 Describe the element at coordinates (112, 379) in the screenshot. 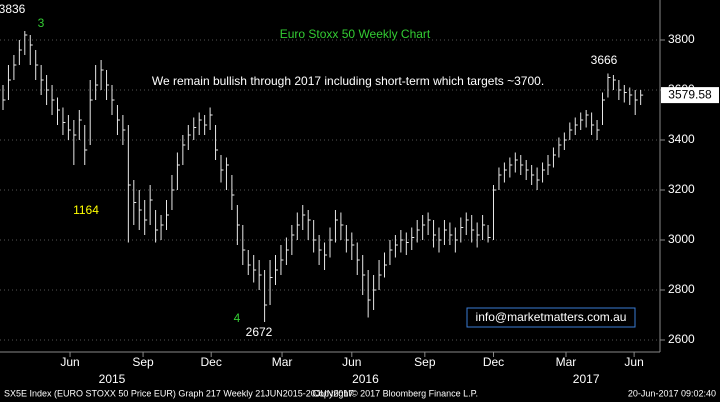

I see `year-label: 2015` at that location.